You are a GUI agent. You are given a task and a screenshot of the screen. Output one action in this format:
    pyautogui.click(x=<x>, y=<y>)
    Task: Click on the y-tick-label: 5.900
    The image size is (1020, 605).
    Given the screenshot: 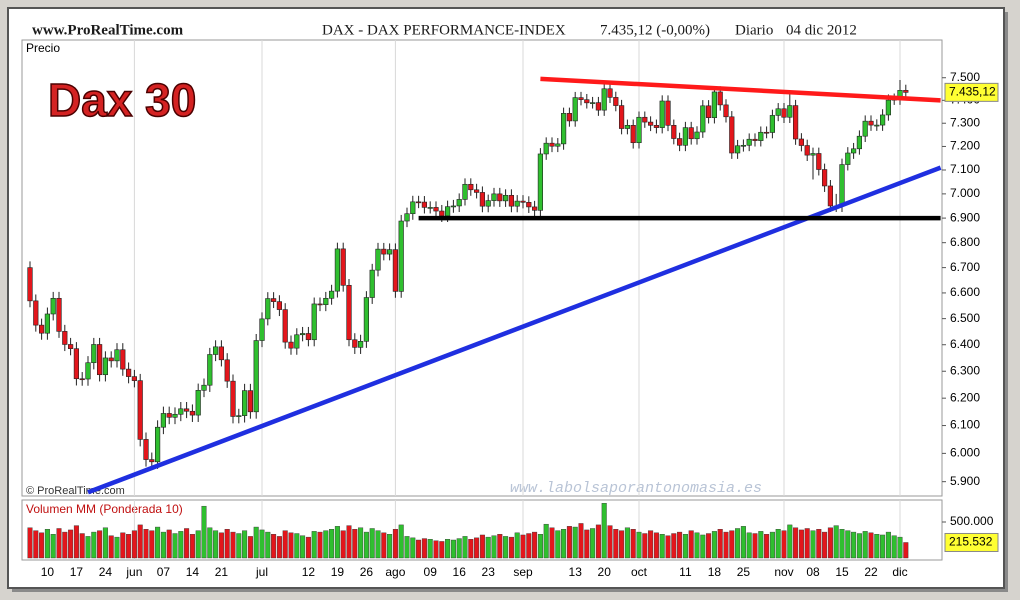 What is the action you would take?
    pyautogui.click(x=965, y=481)
    